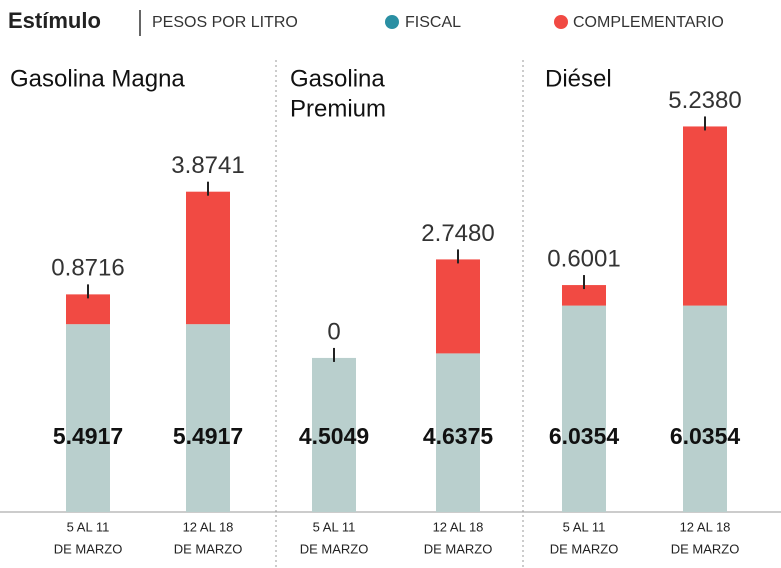 The width and height of the screenshot is (781, 568). Describe the element at coordinates (337, 78) in the screenshot. I see `panel-title: Gasolina` at that location.